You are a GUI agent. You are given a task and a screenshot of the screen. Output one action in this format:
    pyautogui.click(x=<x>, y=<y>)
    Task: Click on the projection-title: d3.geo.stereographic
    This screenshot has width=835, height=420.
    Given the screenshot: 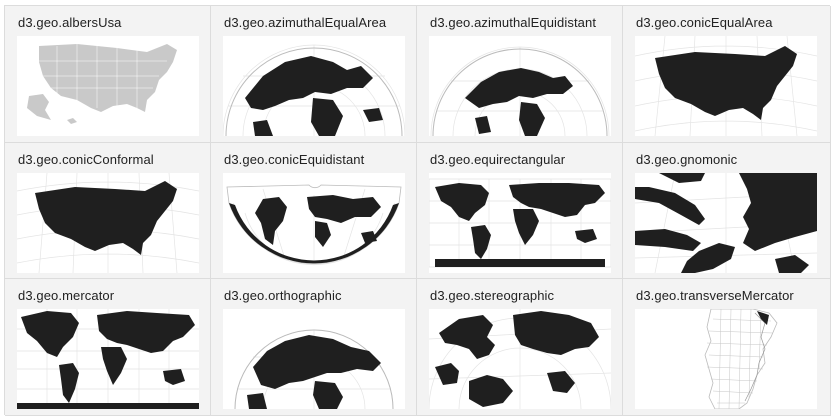 What is the action you would take?
    pyautogui.click(x=492, y=295)
    